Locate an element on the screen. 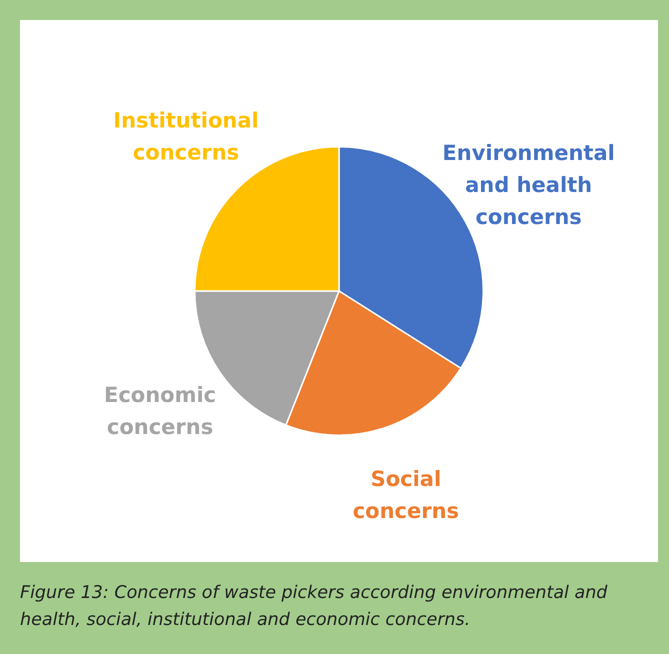 The image size is (669, 654). slice-label: Environmental and health concerns is located at coordinates (528, 185).